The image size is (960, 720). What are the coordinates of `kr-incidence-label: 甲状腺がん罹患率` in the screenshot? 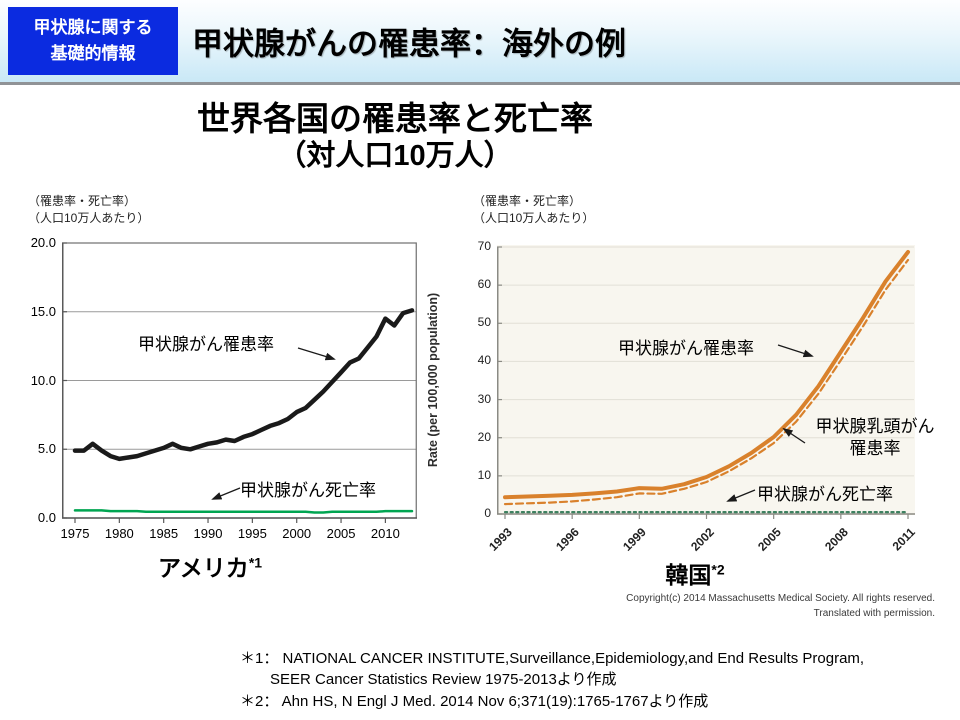 It's located at (686, 348).